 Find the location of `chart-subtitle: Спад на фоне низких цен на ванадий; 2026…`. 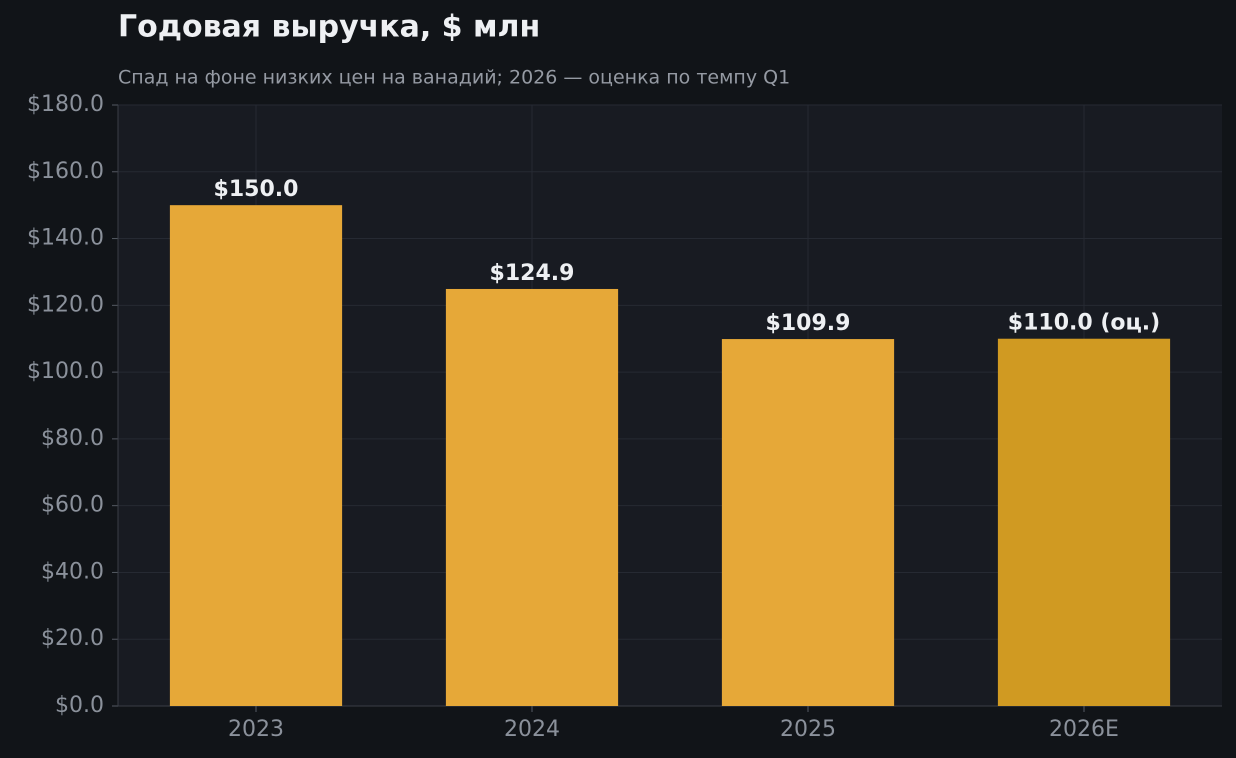

chart-subtitle: Спад на фоне низких цен на ванадий; 2026… is located at coordinates (454, 78).